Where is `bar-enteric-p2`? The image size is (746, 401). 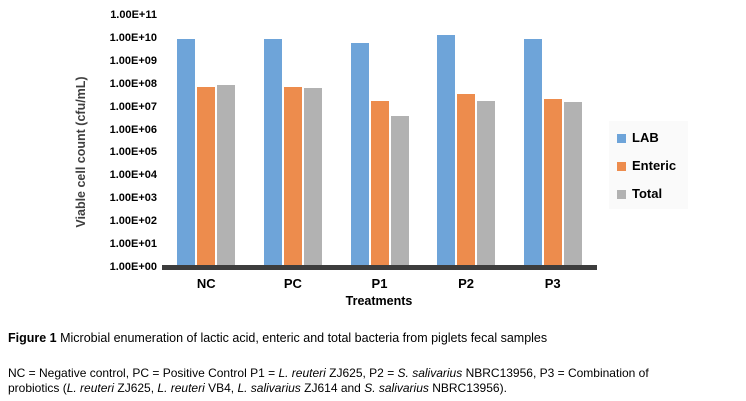
bar-enteric-p2 is located at coordinates (466, 180).